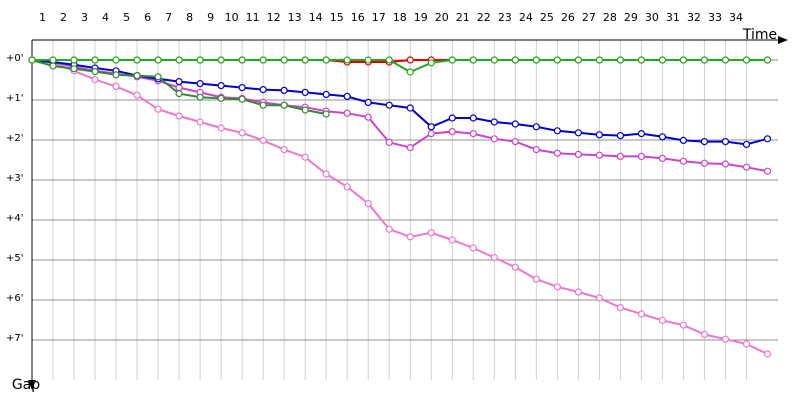 This screenshot has height=400, width=800. What do you see at coordinates (547, 17) in the screenshot?
I see `x-tick-label: 25` at bounding box center [547, 17].